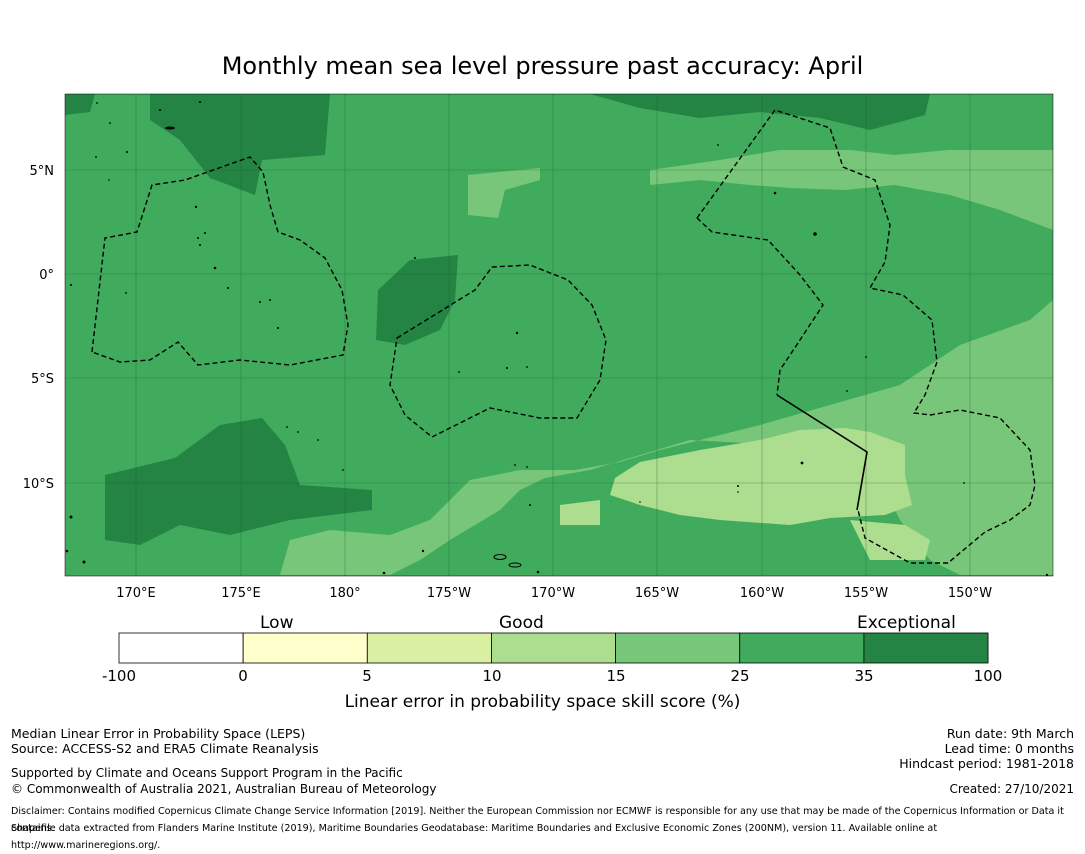 The image size is (1085, 854). I want to click on light-region-se2, so click(580, 512).